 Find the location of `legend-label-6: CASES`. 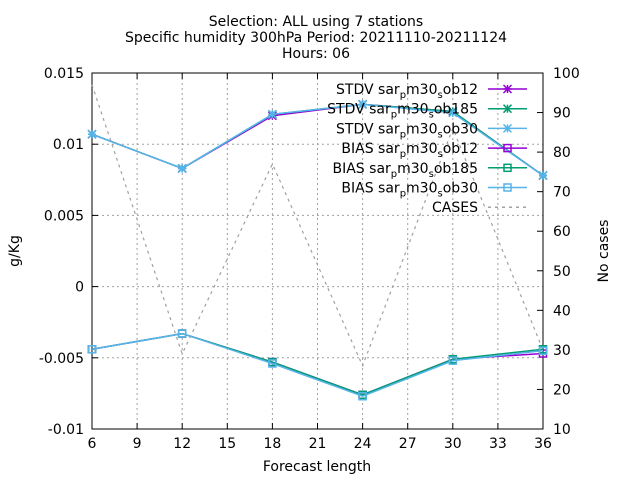

legend-label-6: CASES is located at coordinates (455, 208).